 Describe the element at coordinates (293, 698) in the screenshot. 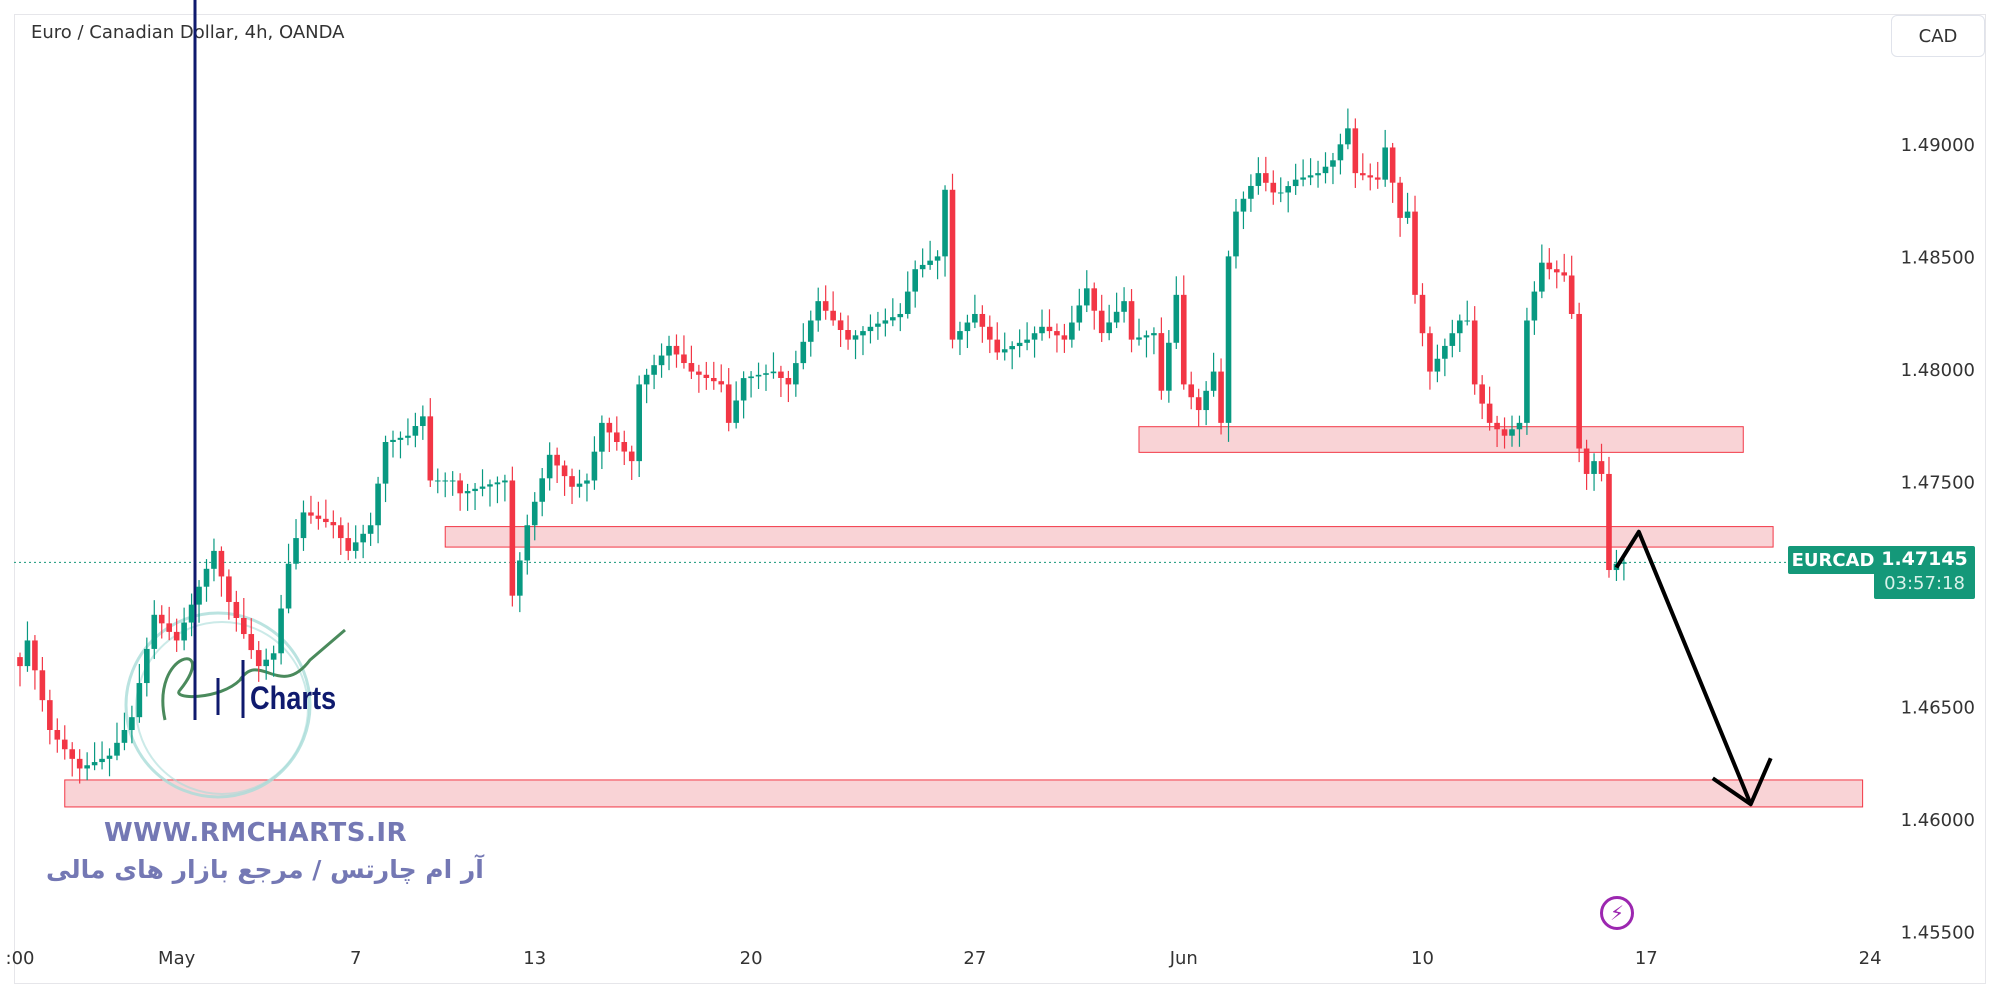

I see `logo-text: Charts` at that location.